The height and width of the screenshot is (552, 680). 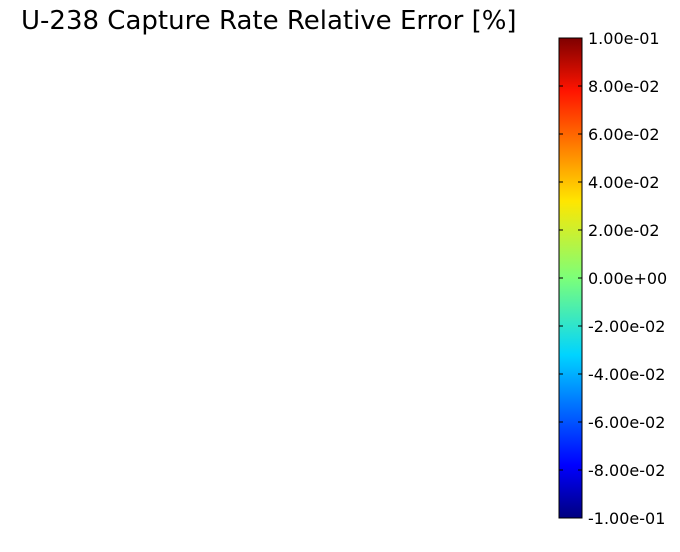 What do you see at coordinates (626, 326) in the screenshot?
I see `colorbar-tick-label: -2.00e-02` at bounding box center [626, 326].